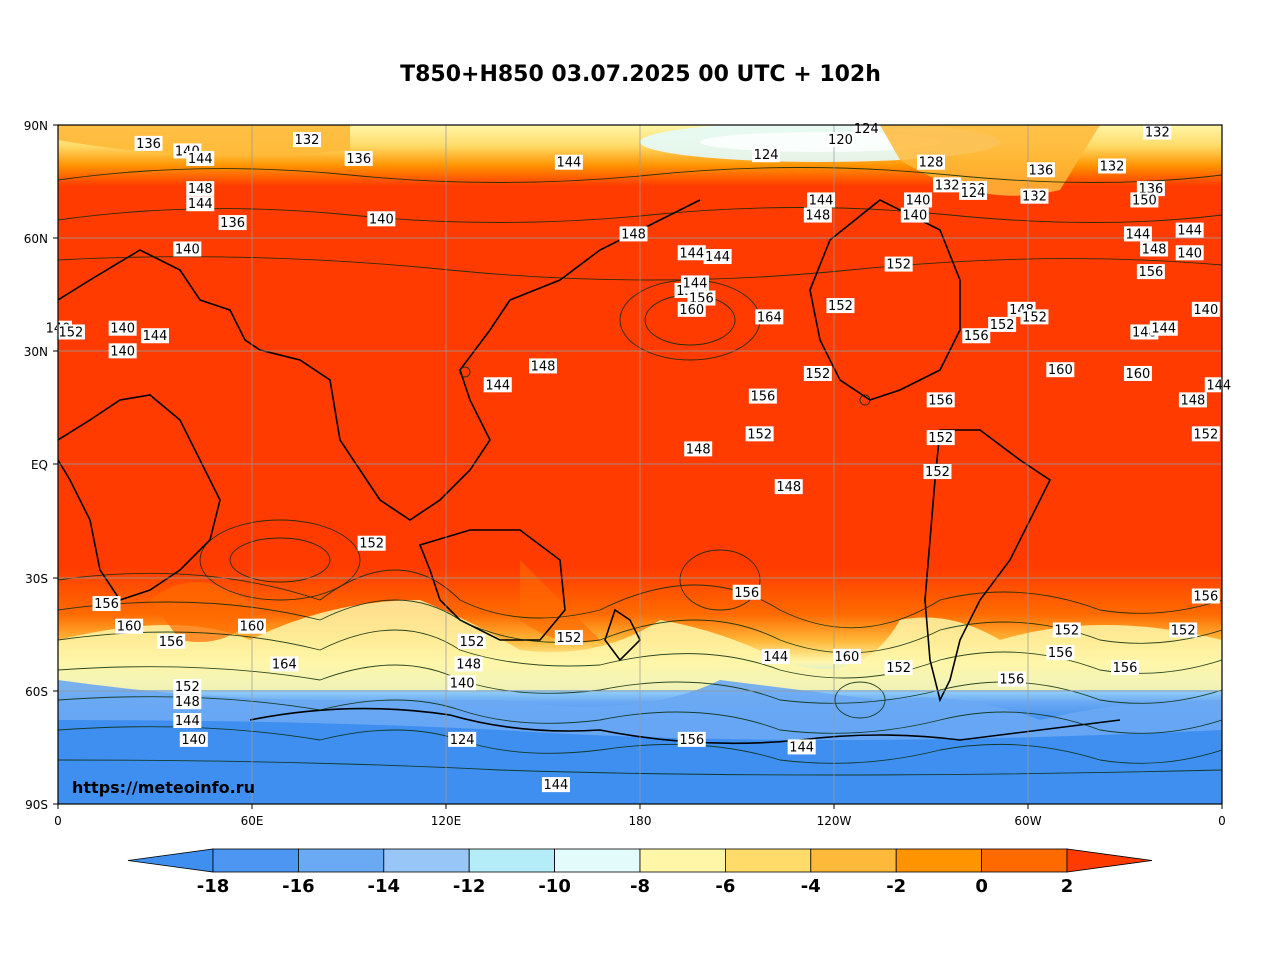  Describe the element at coordinates (284, 664) in the screenshot. I see `height-label-text: 164` at that location.